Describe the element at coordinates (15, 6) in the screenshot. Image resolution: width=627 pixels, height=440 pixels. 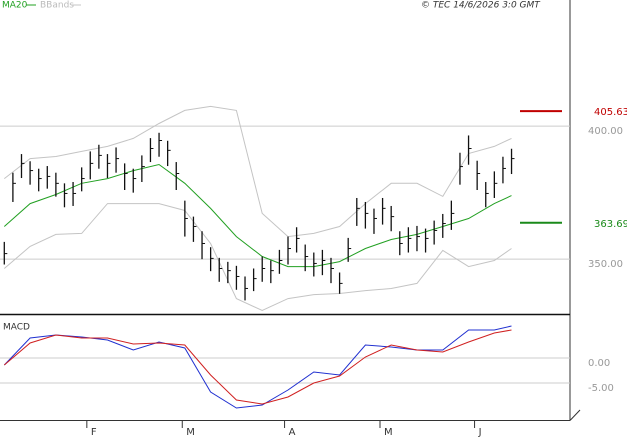
I see `legend-entry: MA20` at that location.